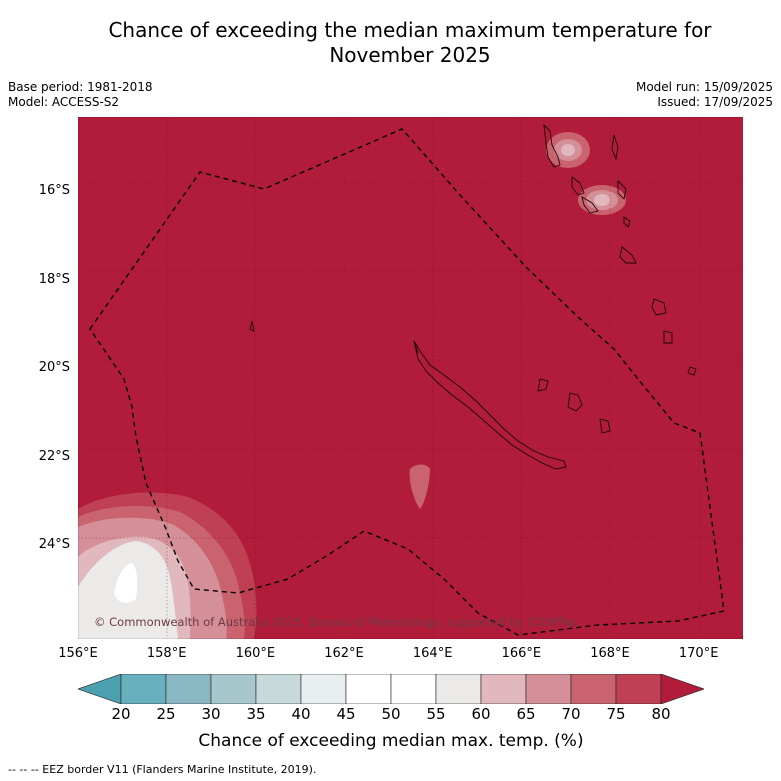  What do you see at coordinates (252, 326) in the screenshot?
I see `small-islet-west` at bounding box center [252, 326].